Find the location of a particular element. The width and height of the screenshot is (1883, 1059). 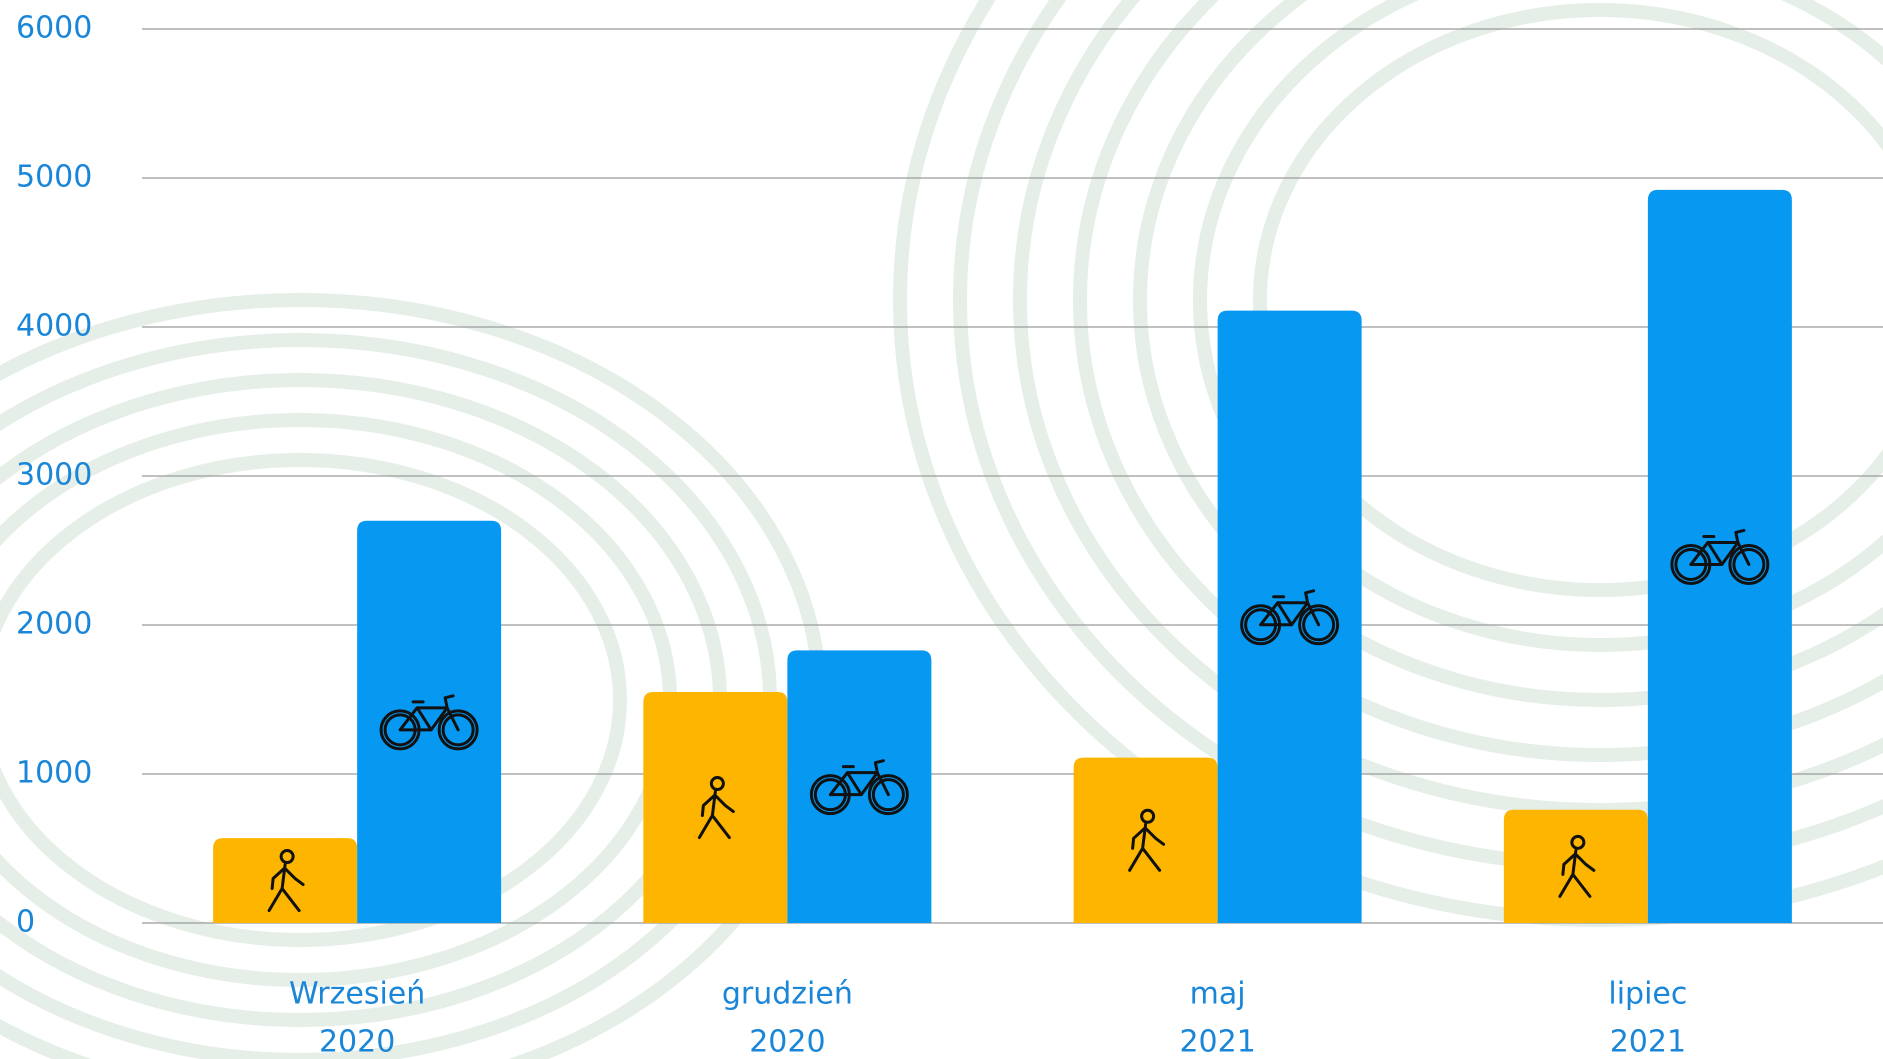

x-tick-label: lipiec is located at coordinates (1647, 994).